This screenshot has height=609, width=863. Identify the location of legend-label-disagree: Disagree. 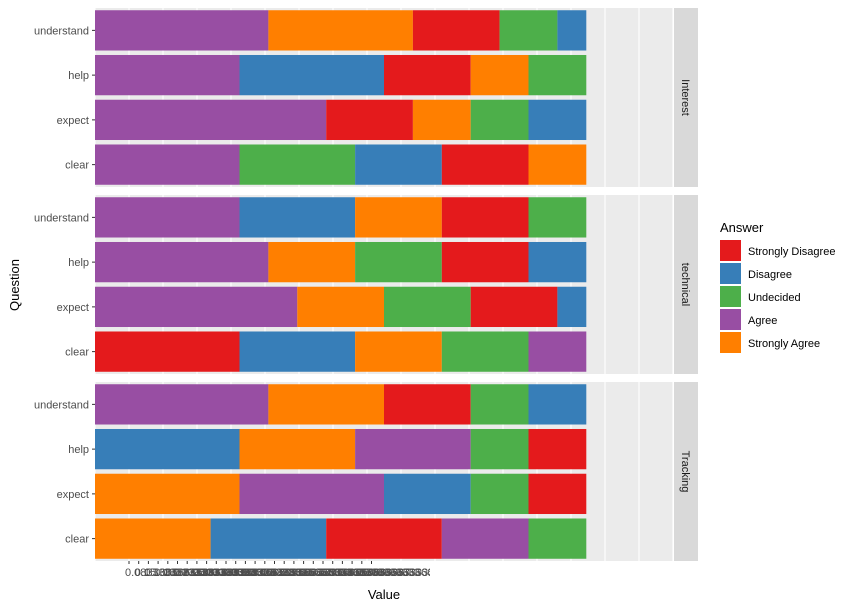
(770, 275).